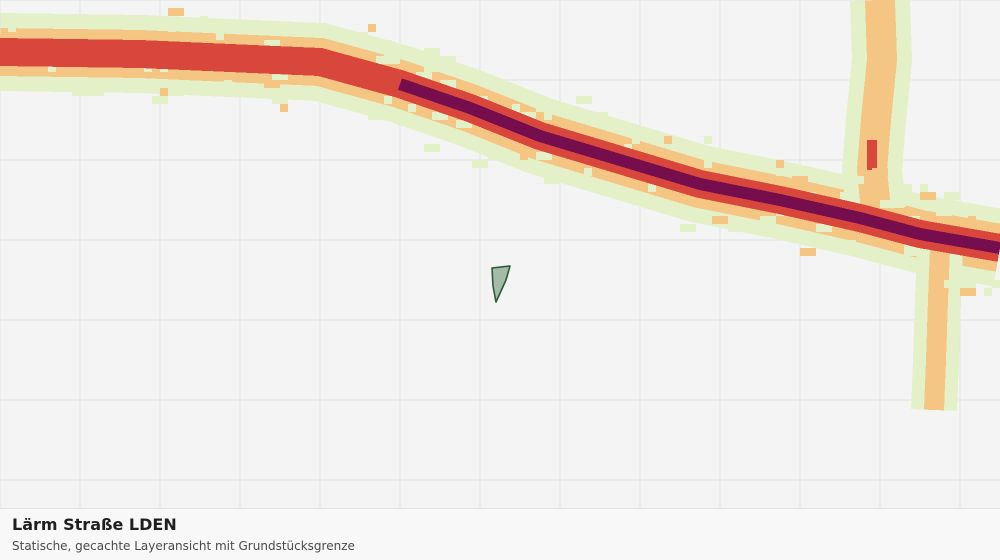  Describe the element at coordinates (94, 524) in the screenshot. I see `layer-title: Lärm Straße LDEN` at that location.